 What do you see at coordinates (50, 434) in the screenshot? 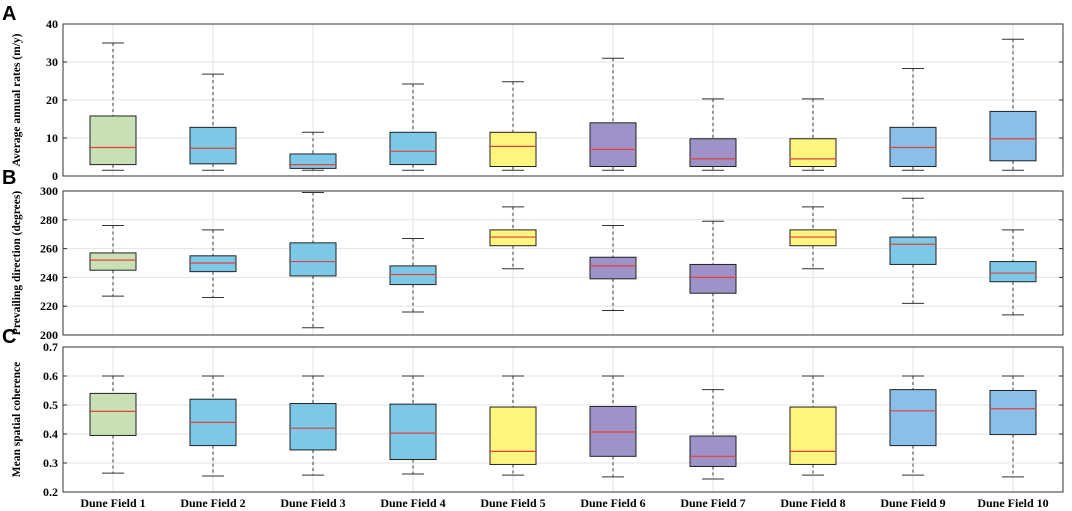
I see `y-tick-label: 0.4` at bounding box center [50, 434].